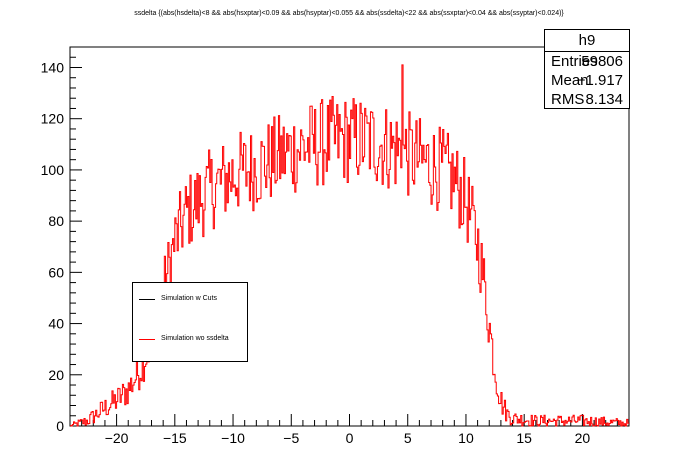 The width and height of the screenshot is (698, 474). I want to click on x-tick-label: −20, so click(117, 438).